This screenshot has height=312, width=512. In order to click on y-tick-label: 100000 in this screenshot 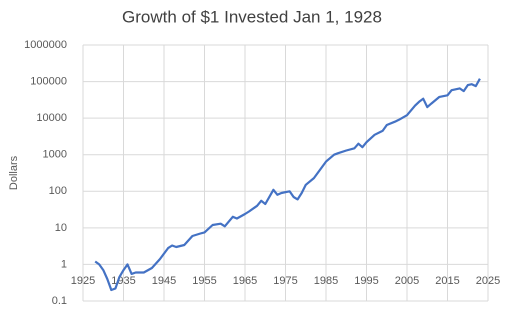, I will do `click(48, 81)`.